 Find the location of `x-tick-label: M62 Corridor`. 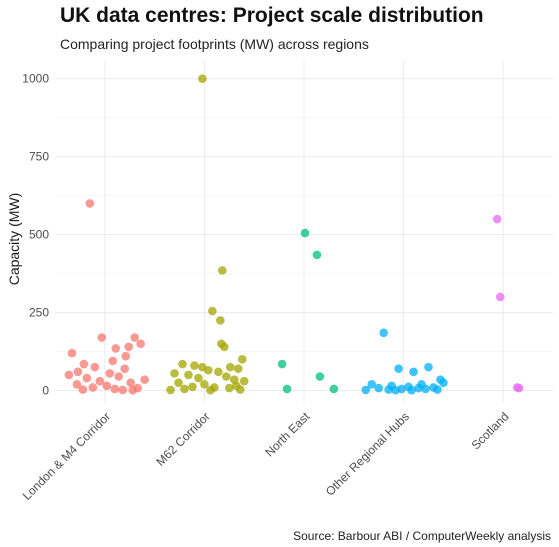

x-tick-label: M62 Corridor is located at coordinates (182, 438).